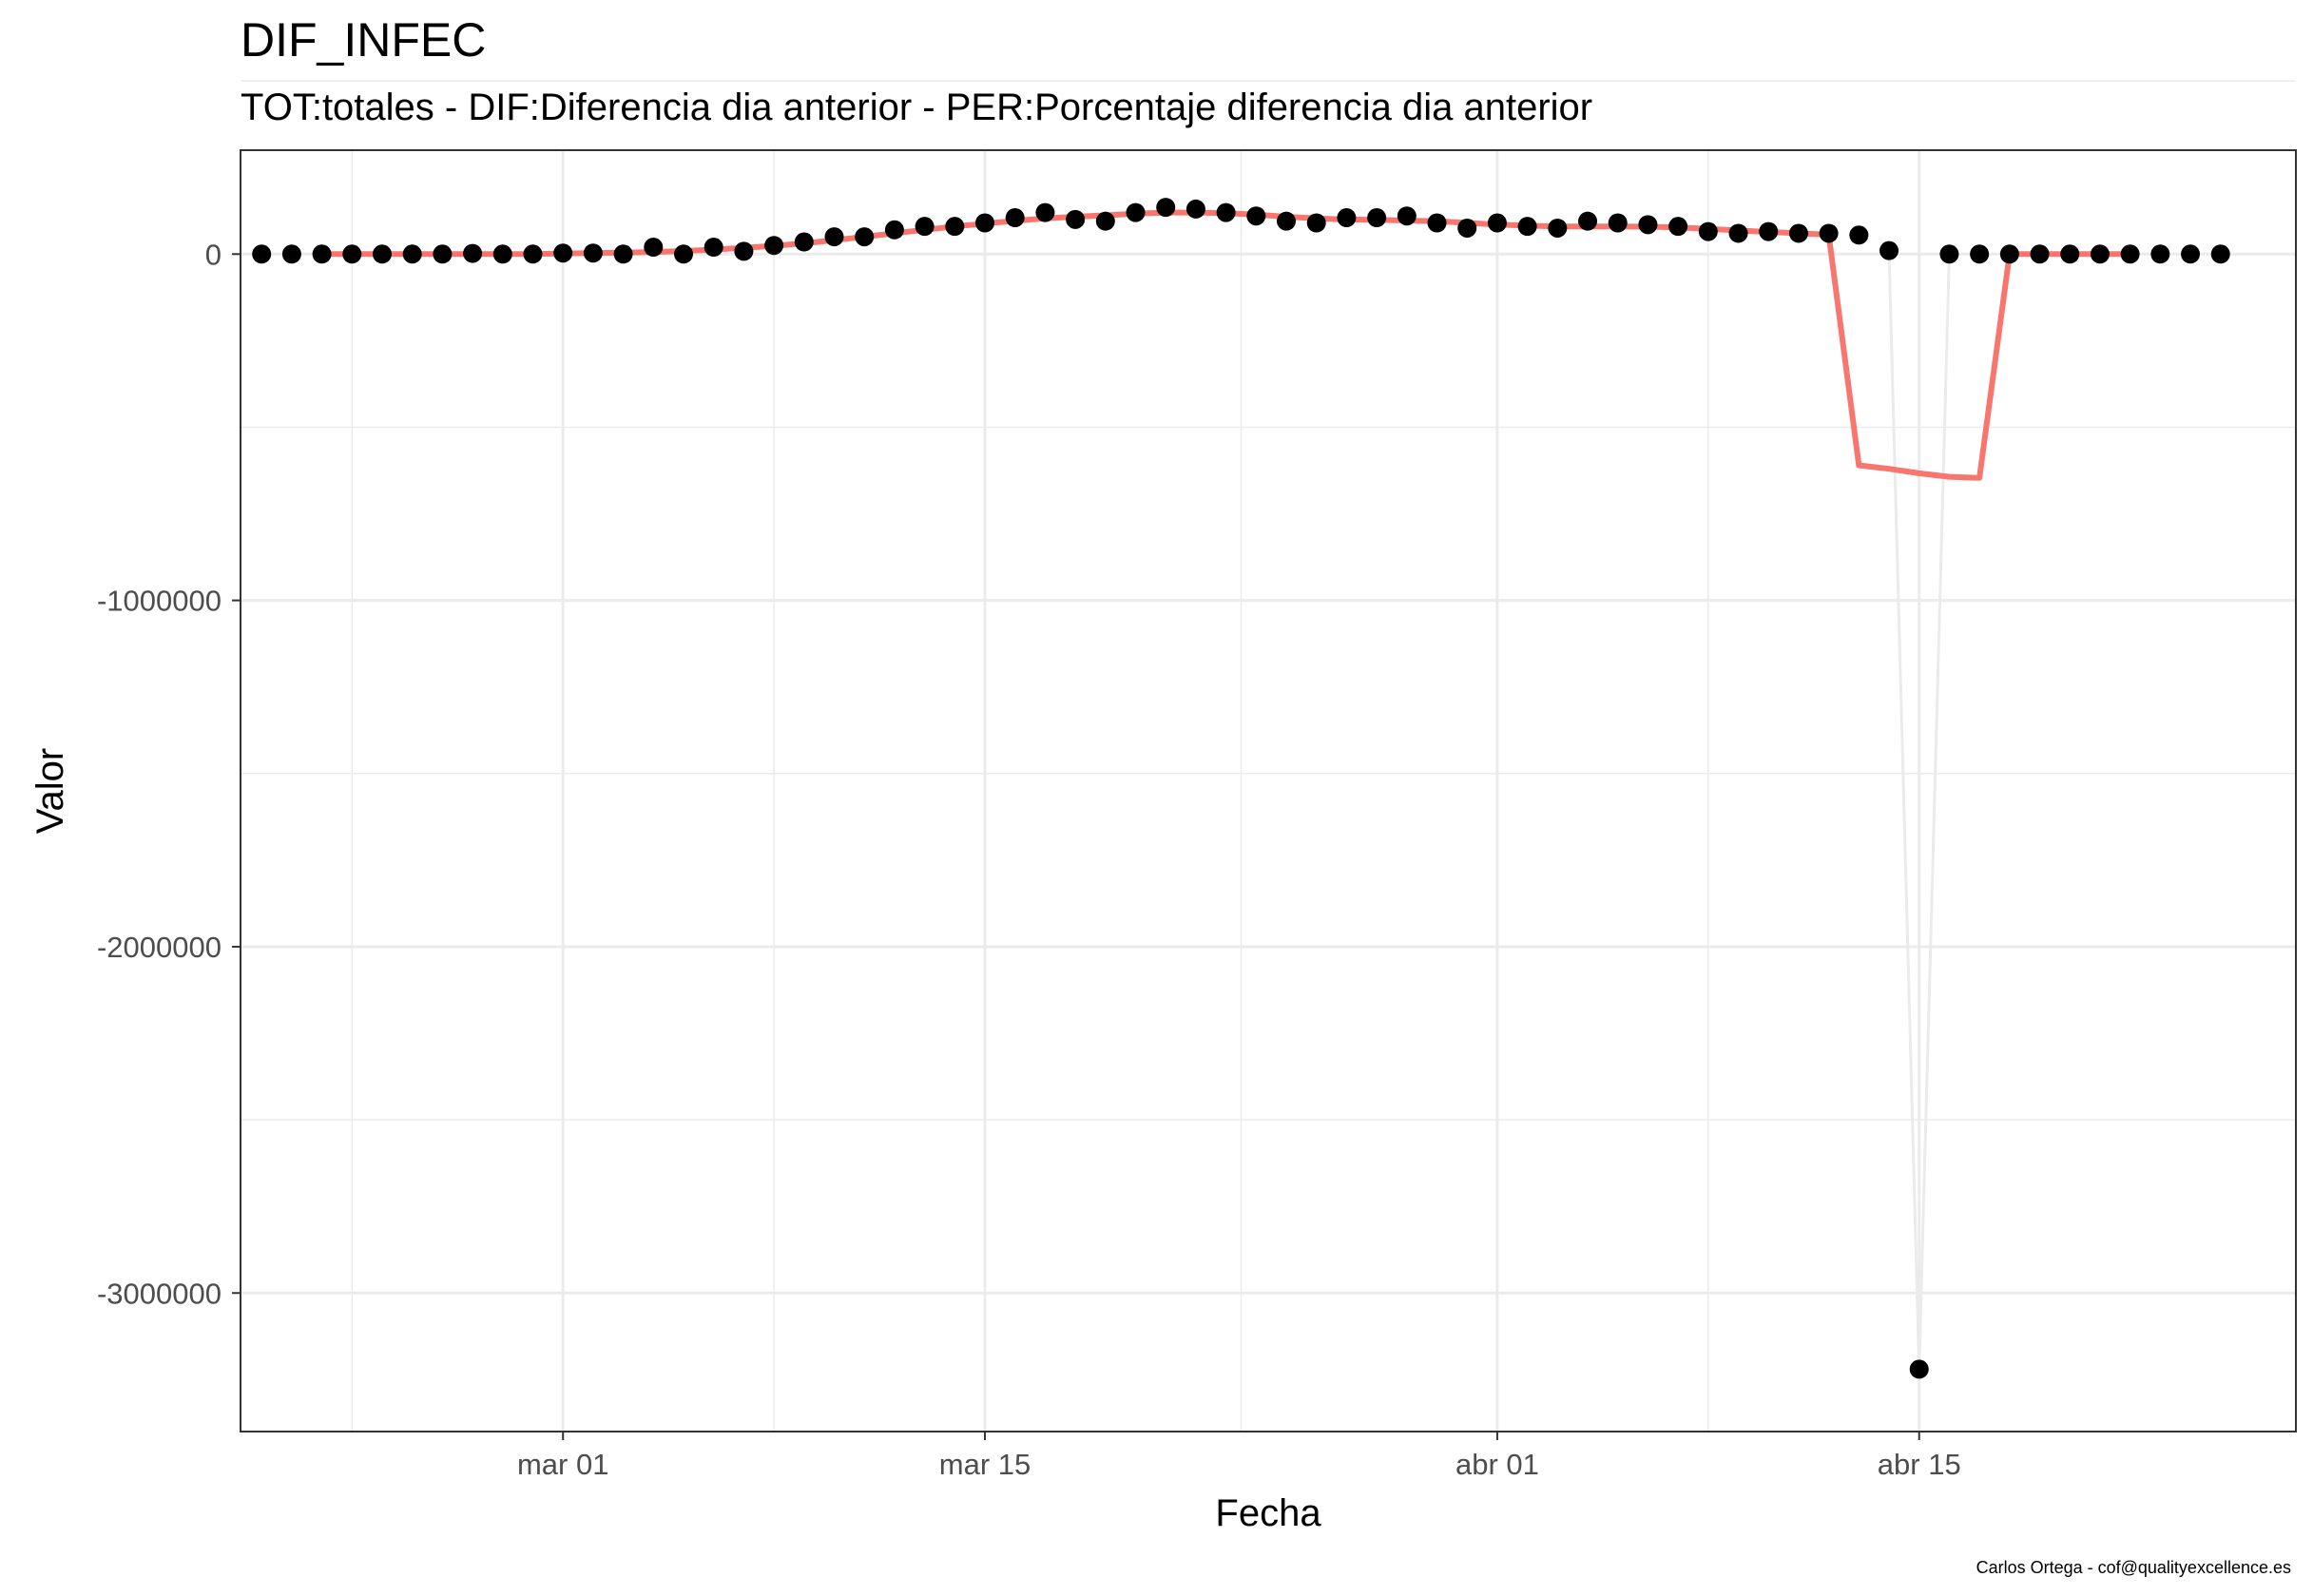 This screenshot has height=1596, width=2313. What do you see at coordinates (159, 947) in the screenshot?
I see `y-tick-label: -2000000` at bounding box center [159, 947].